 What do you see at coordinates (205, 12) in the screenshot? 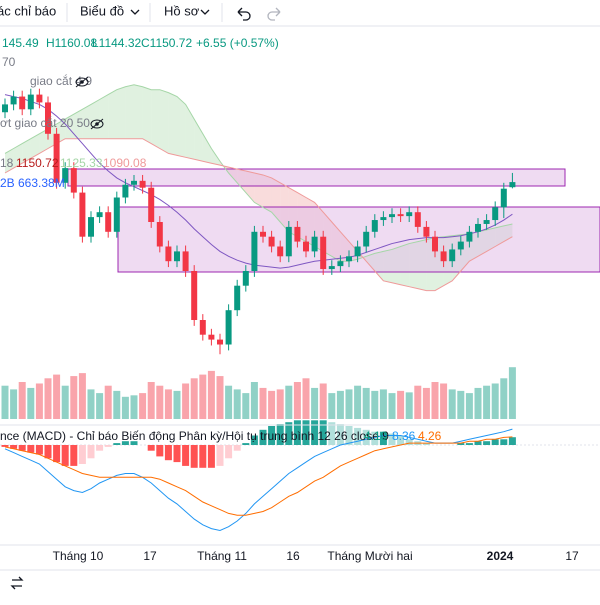
I see `chevron` at bounding box center [205, 12].